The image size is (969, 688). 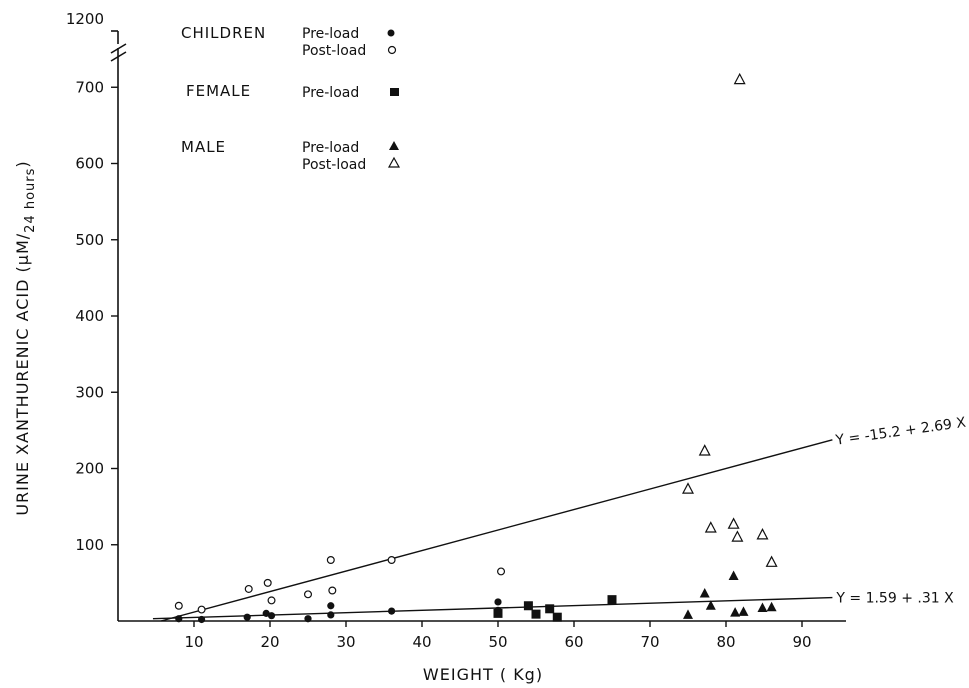 I want to click on legend-label-male-post: Post-load, so click(x=334, y=165).